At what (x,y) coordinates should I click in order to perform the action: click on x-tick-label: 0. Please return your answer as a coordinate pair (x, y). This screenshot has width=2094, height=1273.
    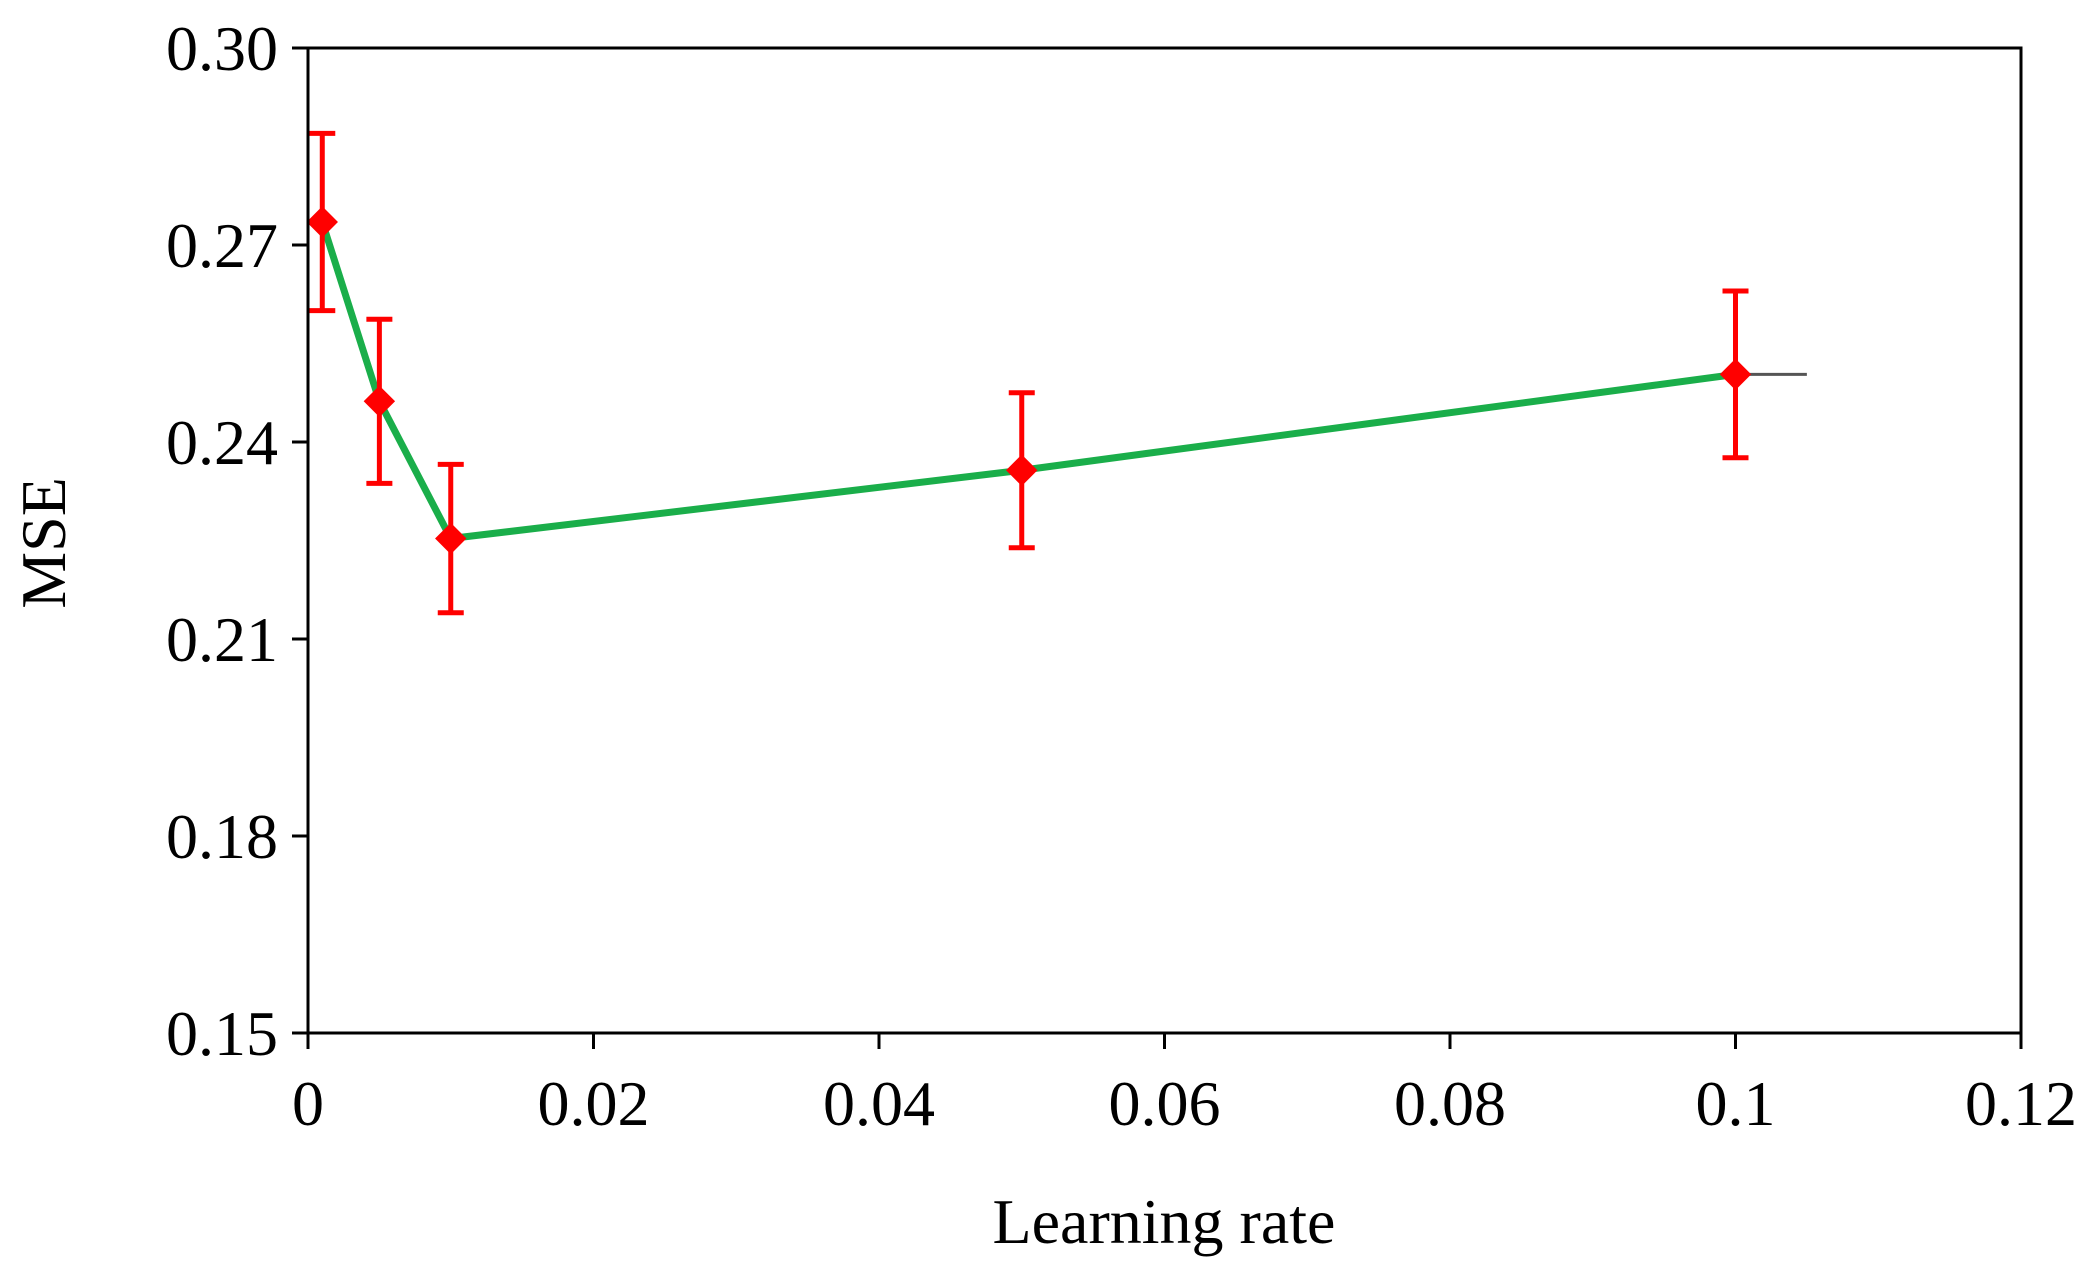
    Looking at the image, I should click on (308, 1103).